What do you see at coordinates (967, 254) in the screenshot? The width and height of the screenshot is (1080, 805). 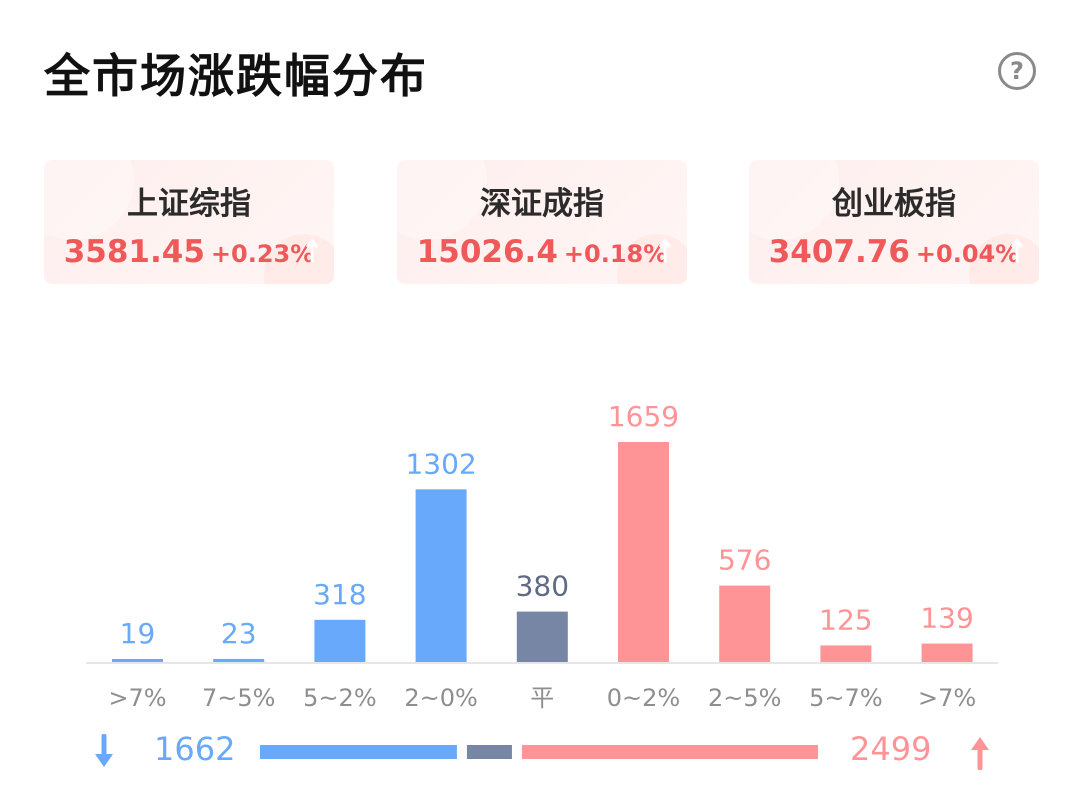 I see `index-change: +0.04%` at bounding box center [967, 254].